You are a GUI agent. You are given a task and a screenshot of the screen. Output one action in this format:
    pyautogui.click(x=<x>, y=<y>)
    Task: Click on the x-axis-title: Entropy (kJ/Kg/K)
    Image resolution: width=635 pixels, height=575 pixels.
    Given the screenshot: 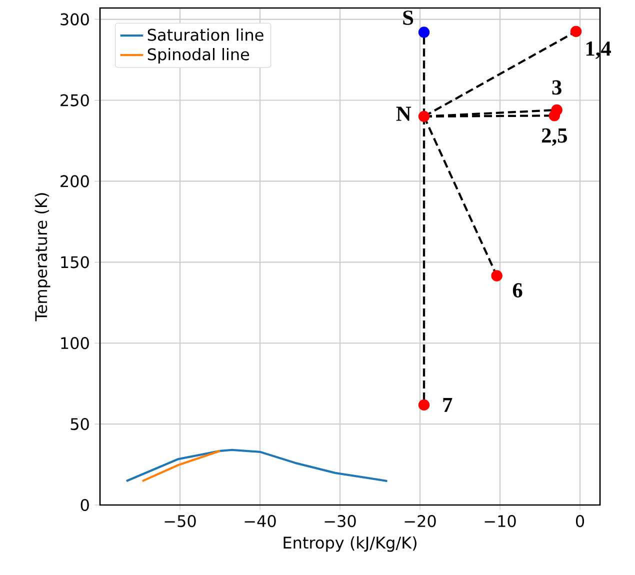 What is the action you would take?
    pyautogui.click(x=350, y=544)
    